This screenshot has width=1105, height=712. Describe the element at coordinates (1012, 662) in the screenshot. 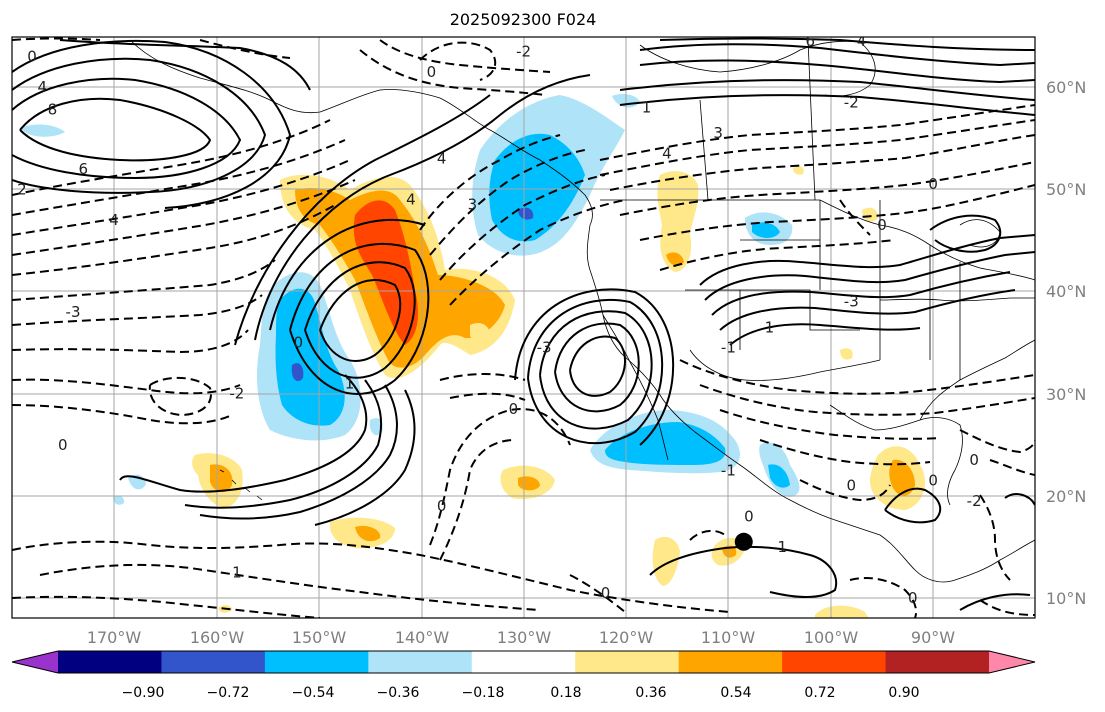

I see `colorbar-extend-high` at that location.